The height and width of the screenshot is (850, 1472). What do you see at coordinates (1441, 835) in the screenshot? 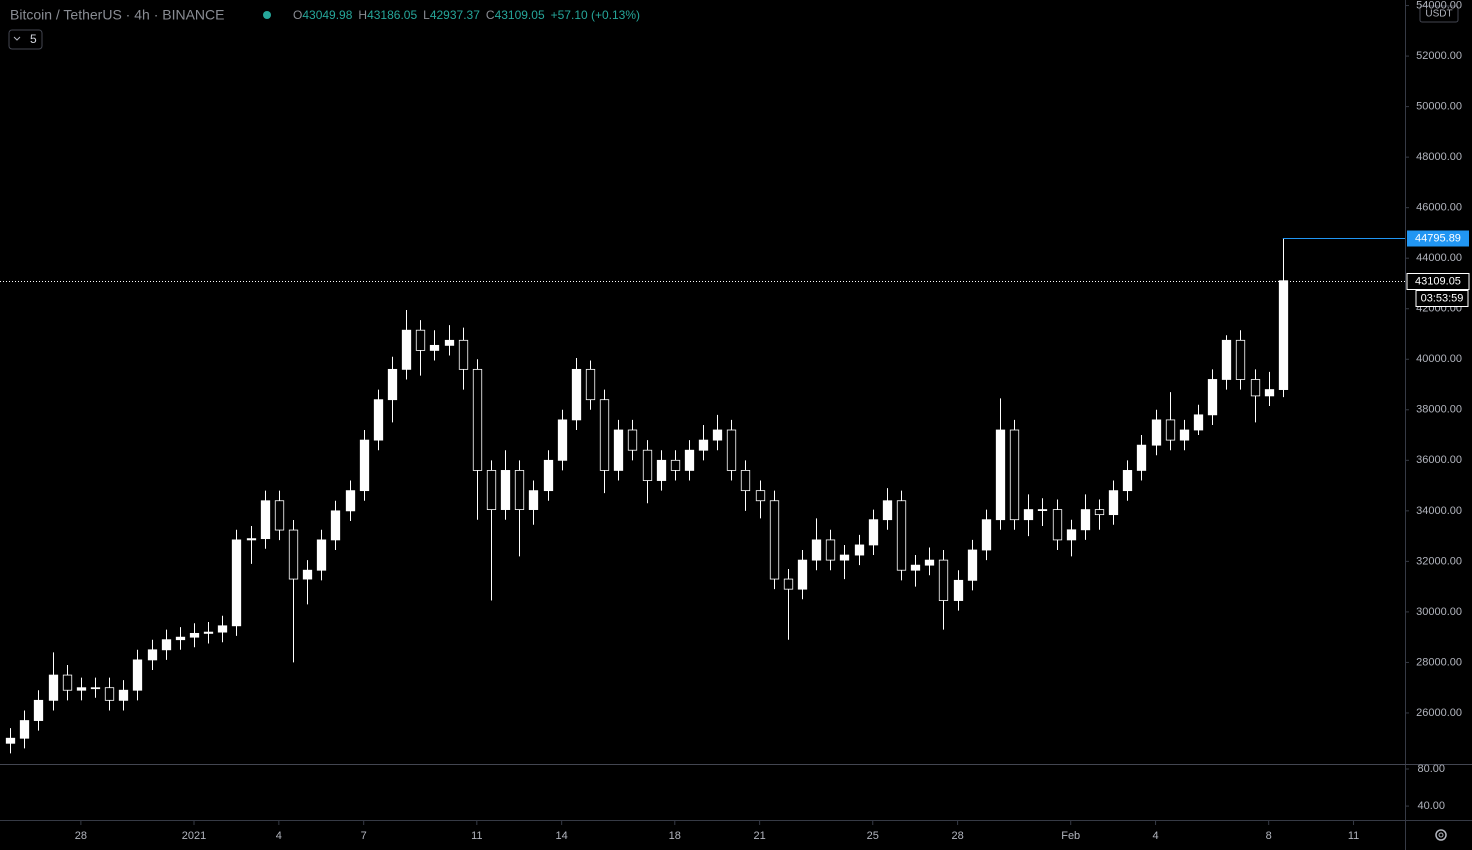
I see `settings-icon` at bounding box center [1441, 835].